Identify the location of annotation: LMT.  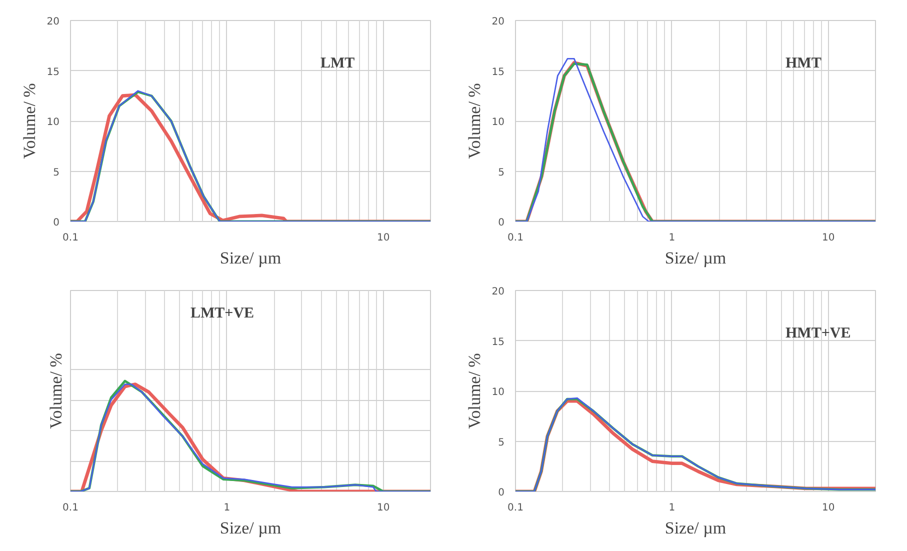
(337, 64).